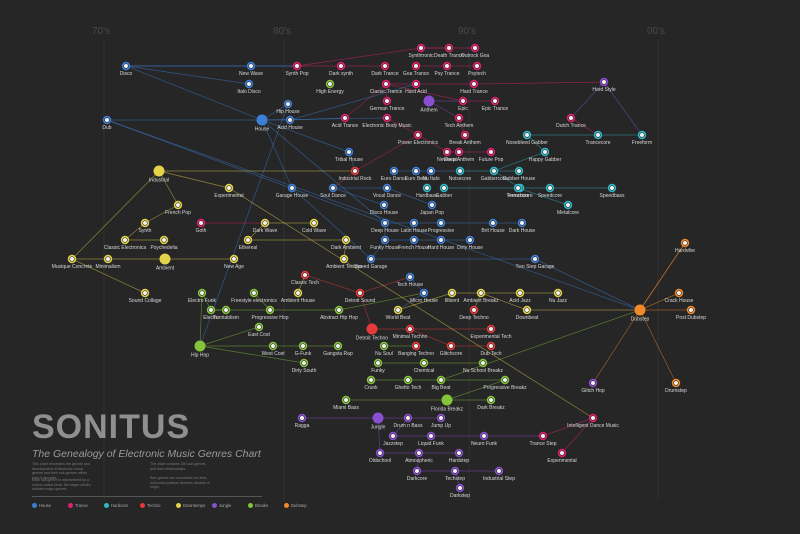 Image resolution: width=800 pixels, height=534 pixels. What do you see at coordinates (612, 191) in the screenshot?
I see `genre-node: Speedbass` at bounding box center [612, 191].